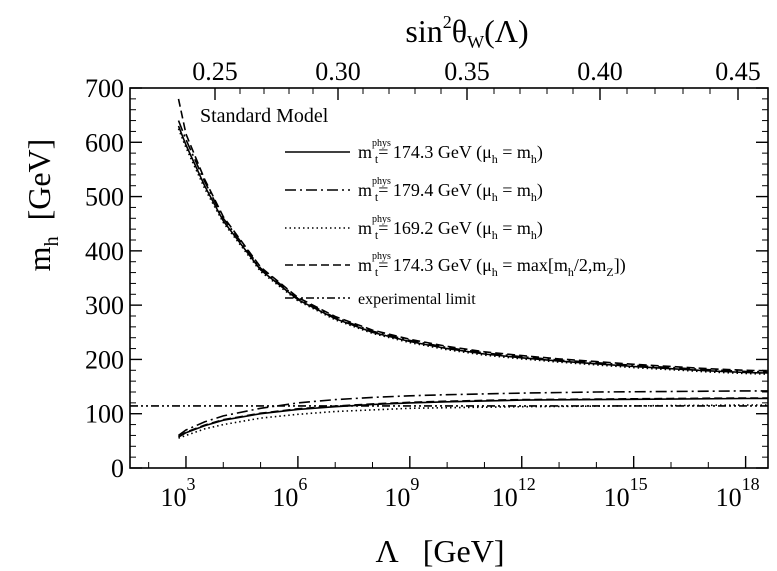  What do you see at coordinates (417, 299) in the screenshot?
I see `legend-label-4: experimental limit` at bounding box center [417, 299].